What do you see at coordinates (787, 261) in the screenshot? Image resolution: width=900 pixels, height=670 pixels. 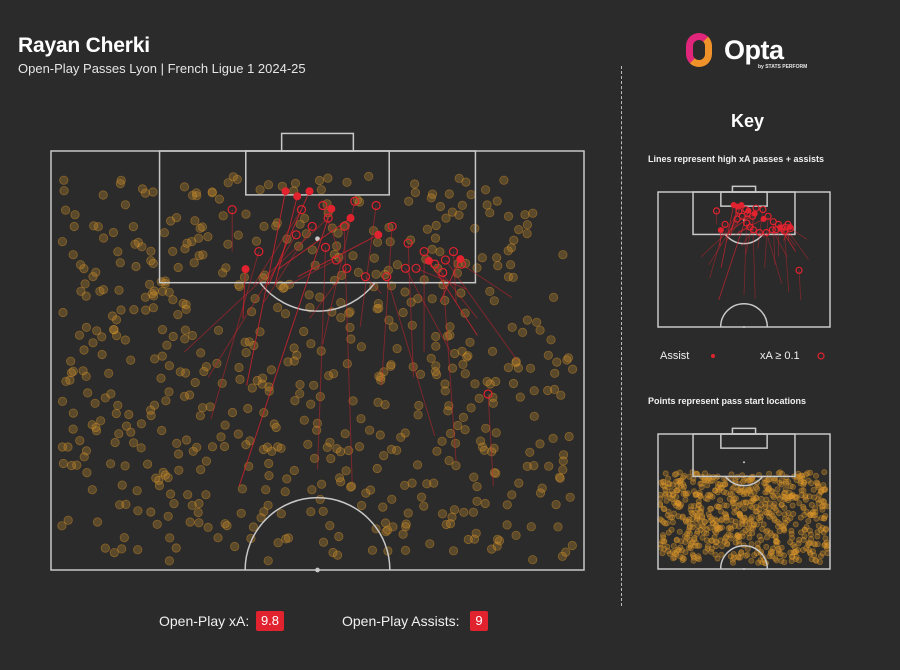 I see `key1-xa-pass-line` at bounding box center [787, 261].